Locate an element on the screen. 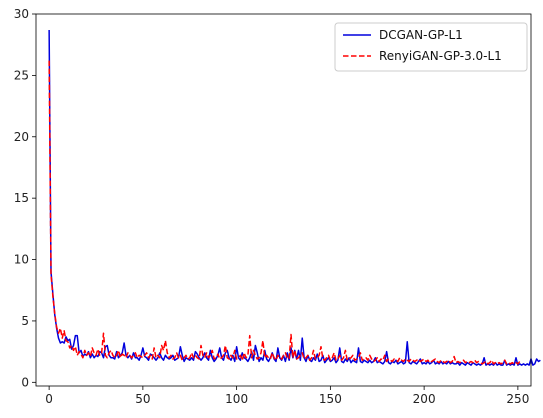 The image size is (543, 418). x-tick-label: 50 is located at coordinates (142, 399).